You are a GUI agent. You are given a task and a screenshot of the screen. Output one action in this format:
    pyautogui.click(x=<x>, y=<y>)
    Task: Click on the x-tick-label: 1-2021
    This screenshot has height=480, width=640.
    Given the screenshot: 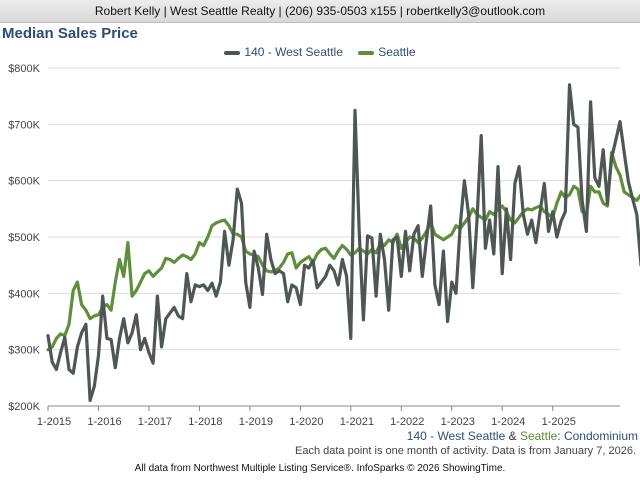 What is the action you would take?
    pyautogui.click(x=357, y=422)
    